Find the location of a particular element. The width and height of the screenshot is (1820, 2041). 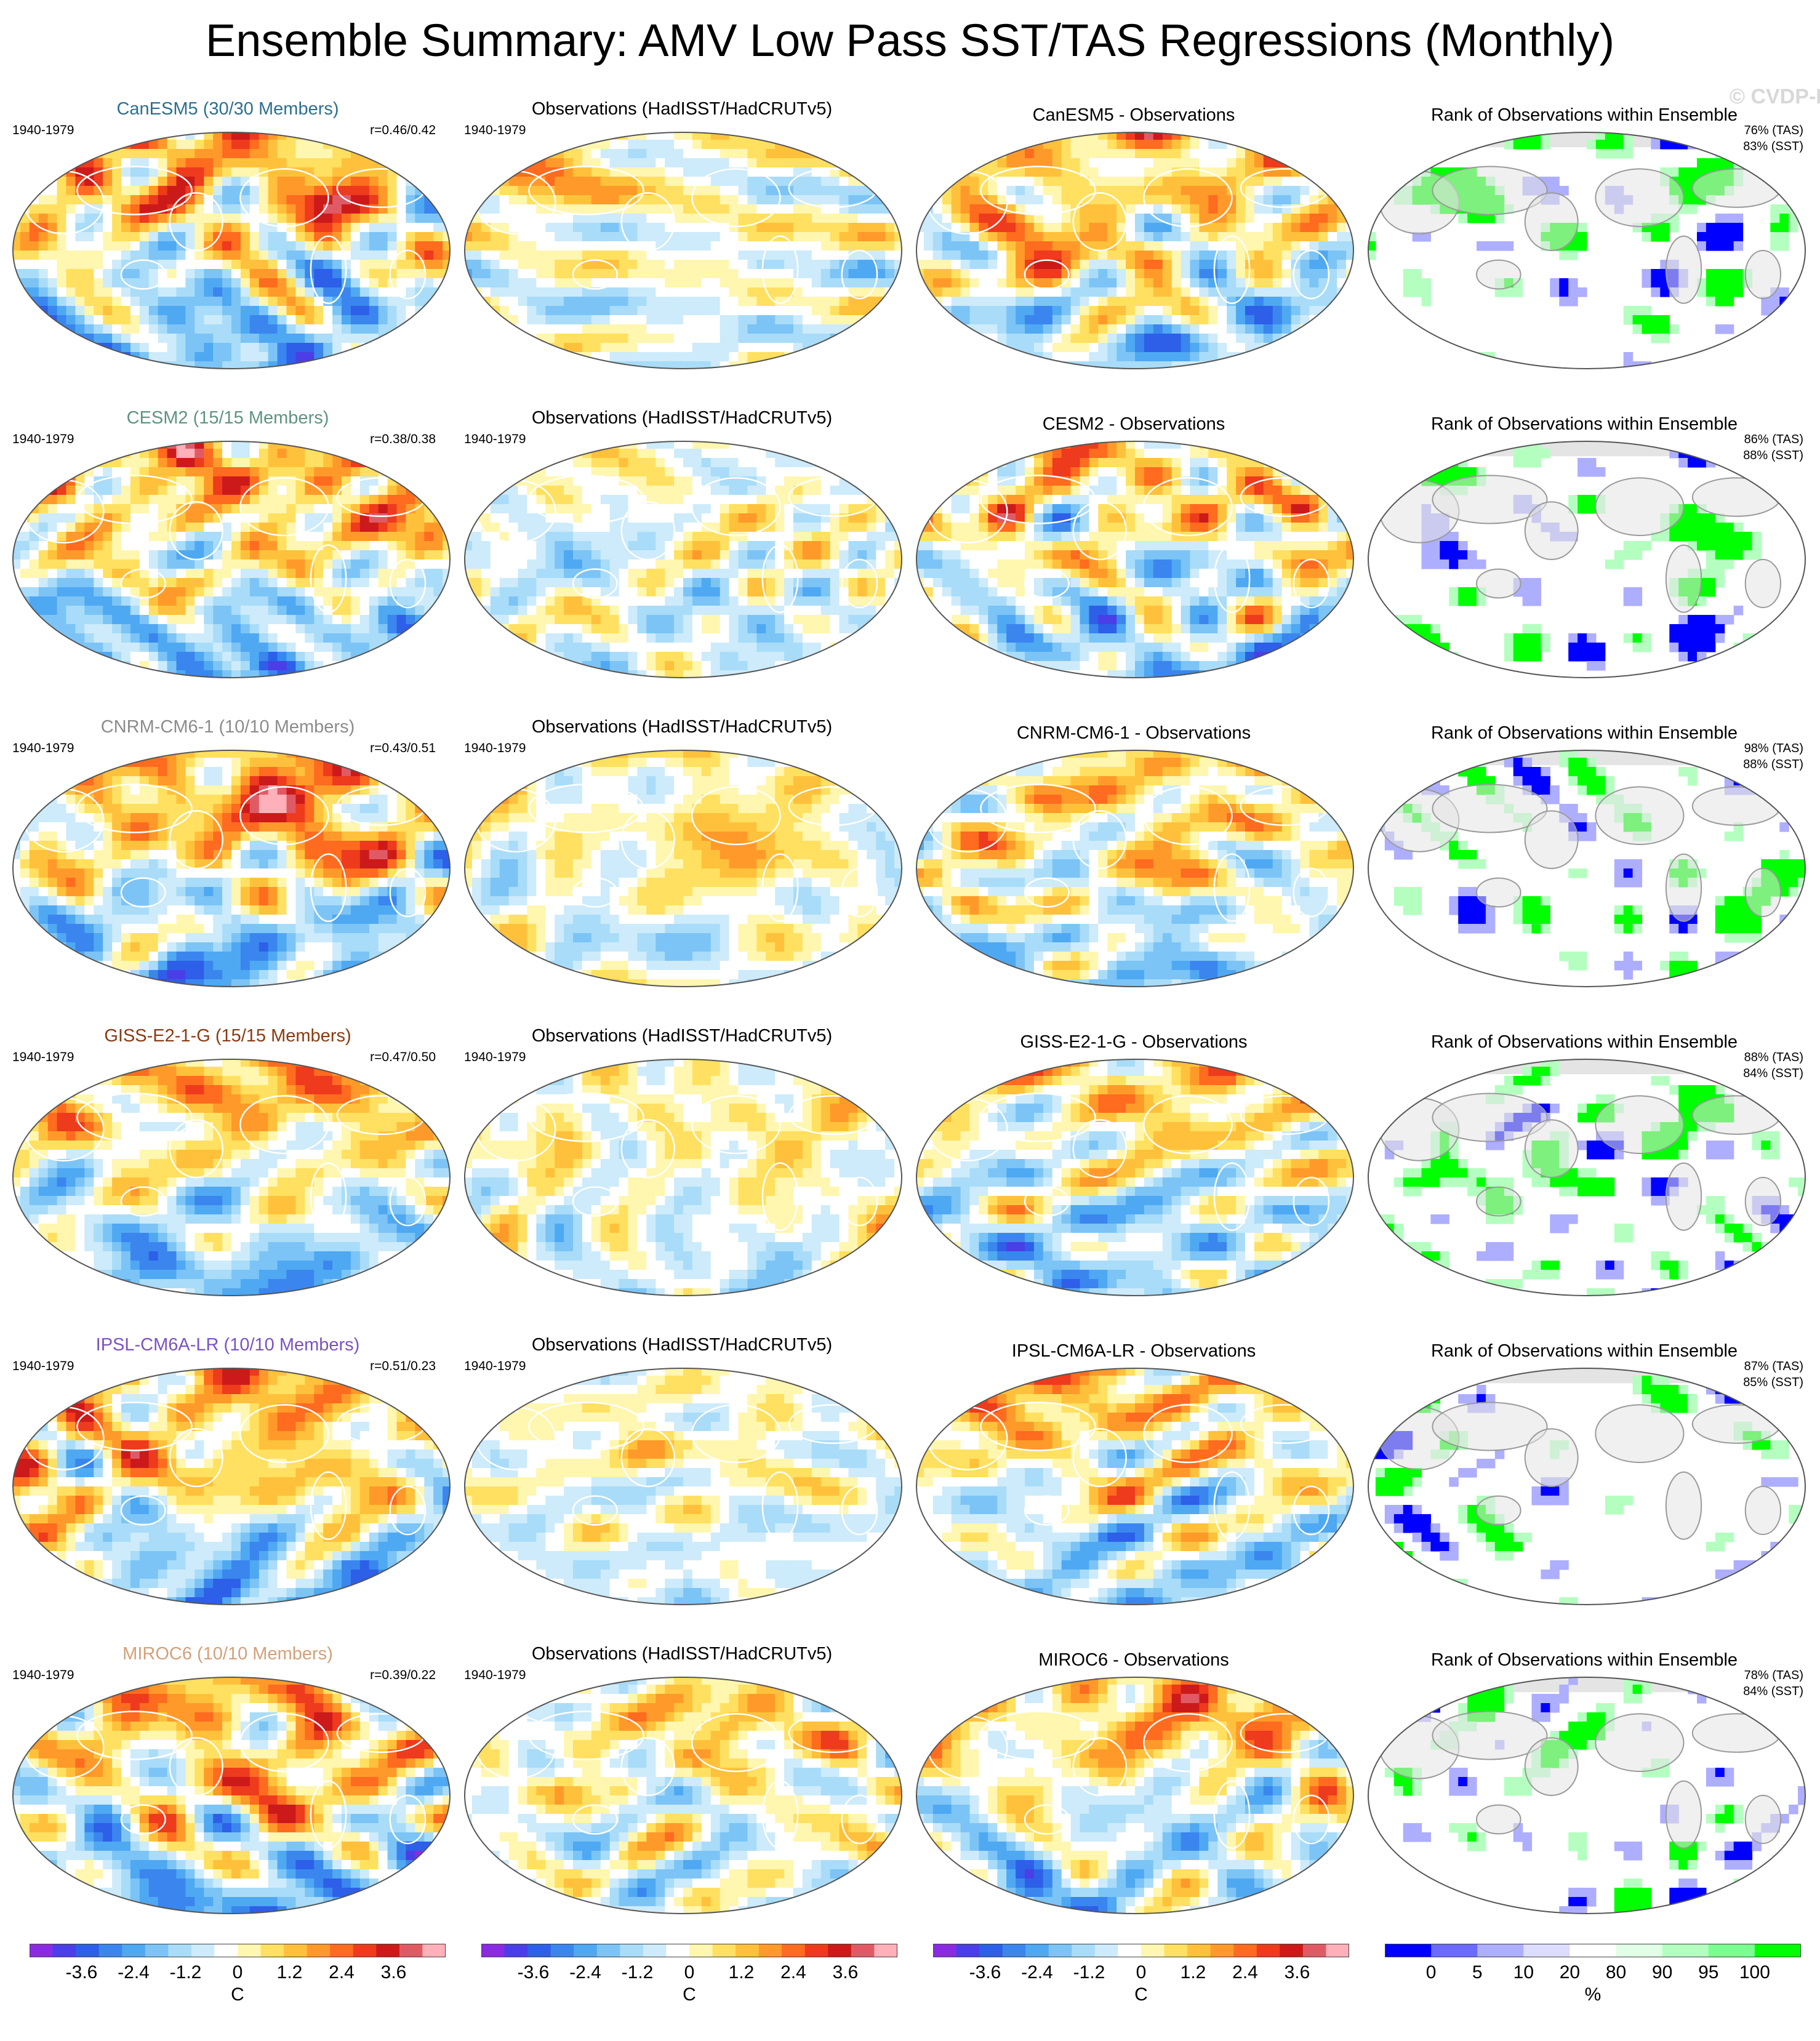

colorbar-tick-label: 5 is located at coordinates (1477, 1973).